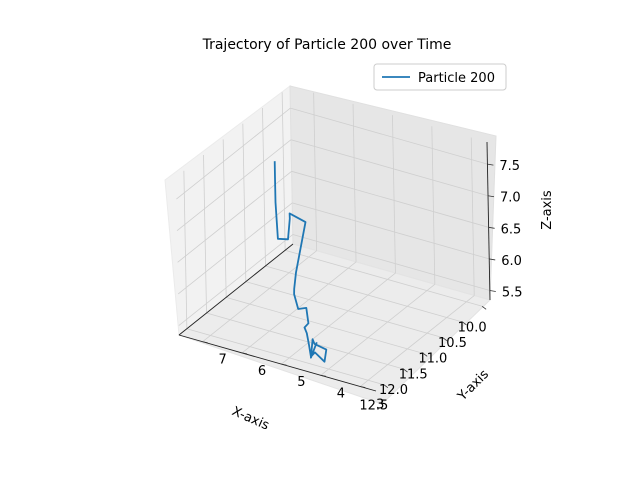  Describe the element at coordinates (432, 359) in the screenshot. I see `x-tick-label-2: 11.0` at that location.